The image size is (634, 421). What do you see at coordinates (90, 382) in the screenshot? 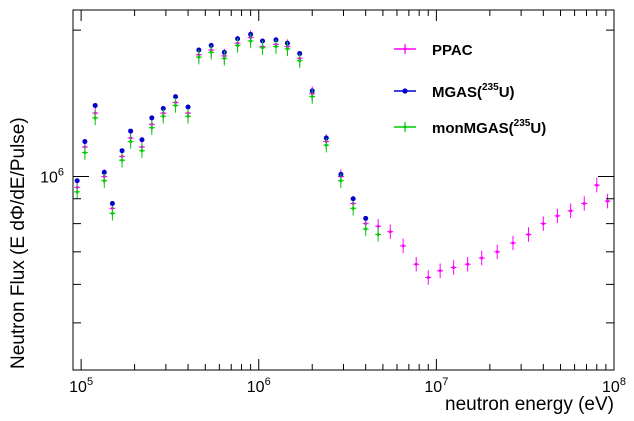
I see `x-tick-label-exp: 5` at bounding box center [90, 382].